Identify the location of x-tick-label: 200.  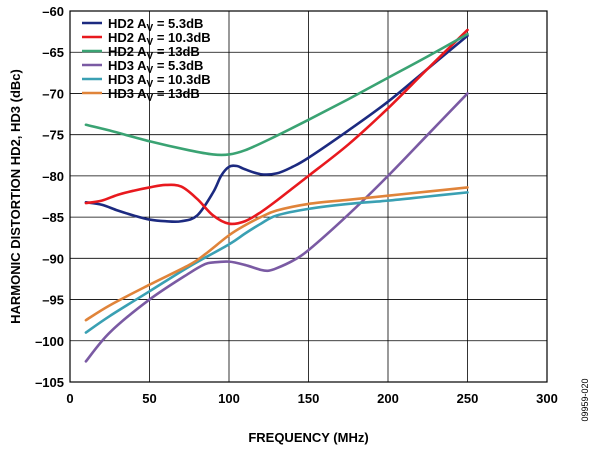
(388, 398).